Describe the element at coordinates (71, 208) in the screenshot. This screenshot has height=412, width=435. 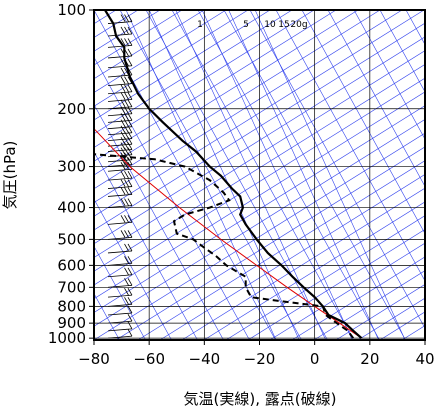
I see `y-tick-label: 400` at that location.